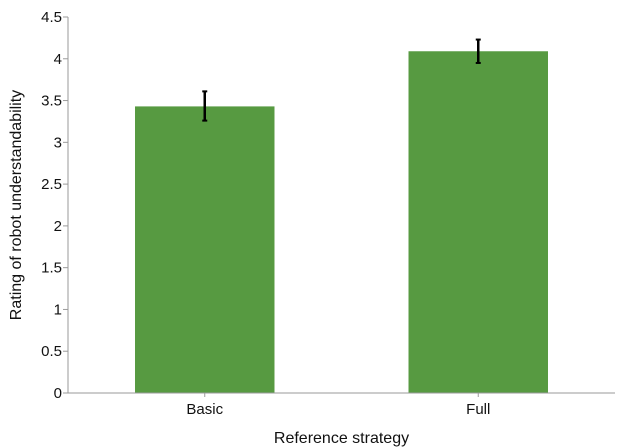  Describe the element at coordinates (205, 249) in the screenshot. I see `bar-basic` at that location.